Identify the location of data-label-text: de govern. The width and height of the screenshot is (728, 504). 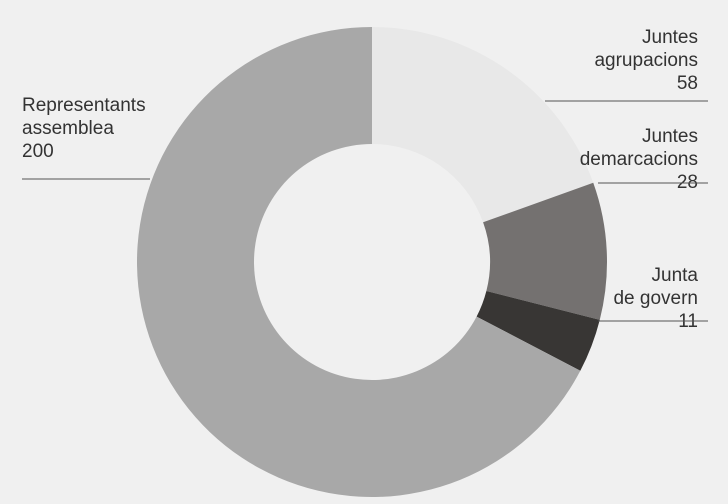
(655, 298).